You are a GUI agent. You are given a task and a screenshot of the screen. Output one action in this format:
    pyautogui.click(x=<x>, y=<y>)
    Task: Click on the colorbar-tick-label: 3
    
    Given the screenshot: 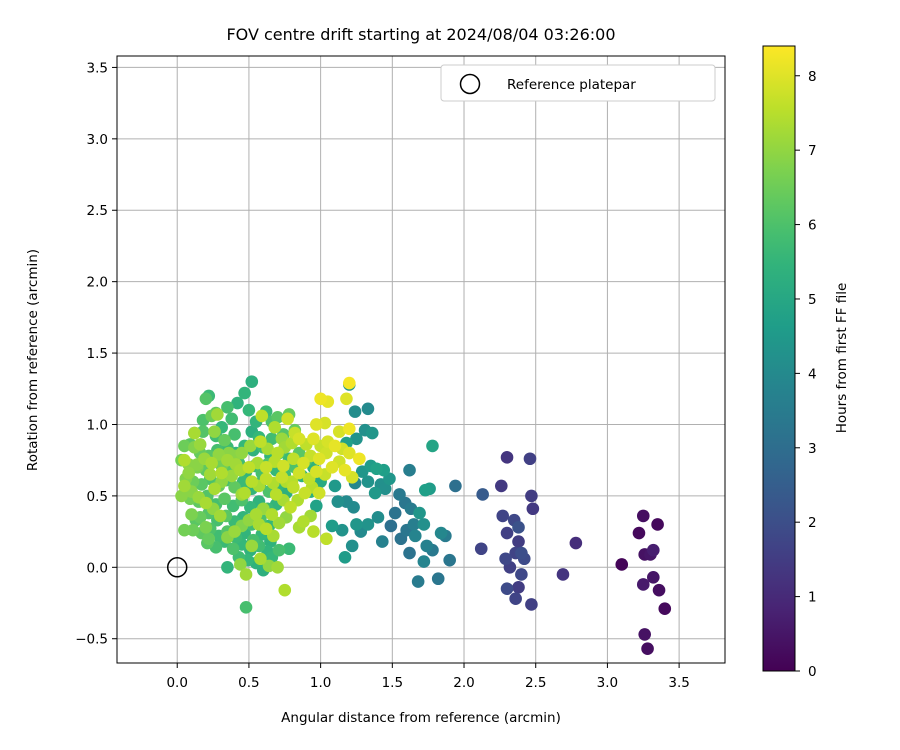 What is the action you would take?
    pyautogui.click(x=812, y=449)
    